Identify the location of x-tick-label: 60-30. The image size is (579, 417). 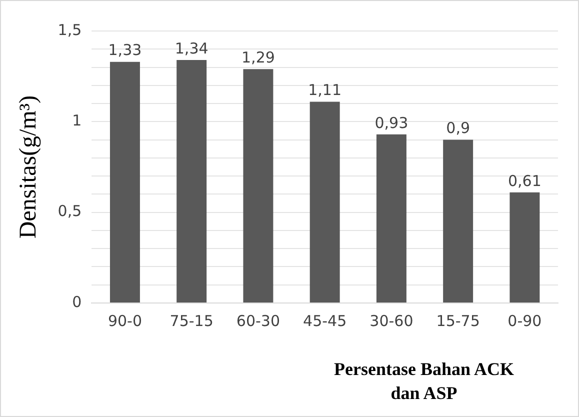
(258, 321).